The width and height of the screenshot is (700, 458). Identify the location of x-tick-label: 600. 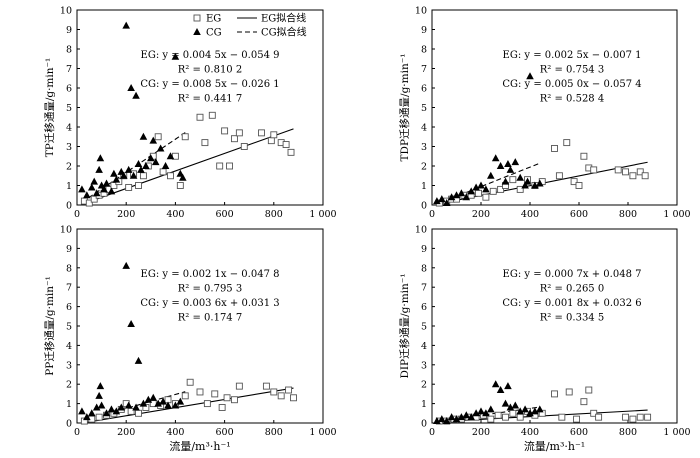
(579, 214).